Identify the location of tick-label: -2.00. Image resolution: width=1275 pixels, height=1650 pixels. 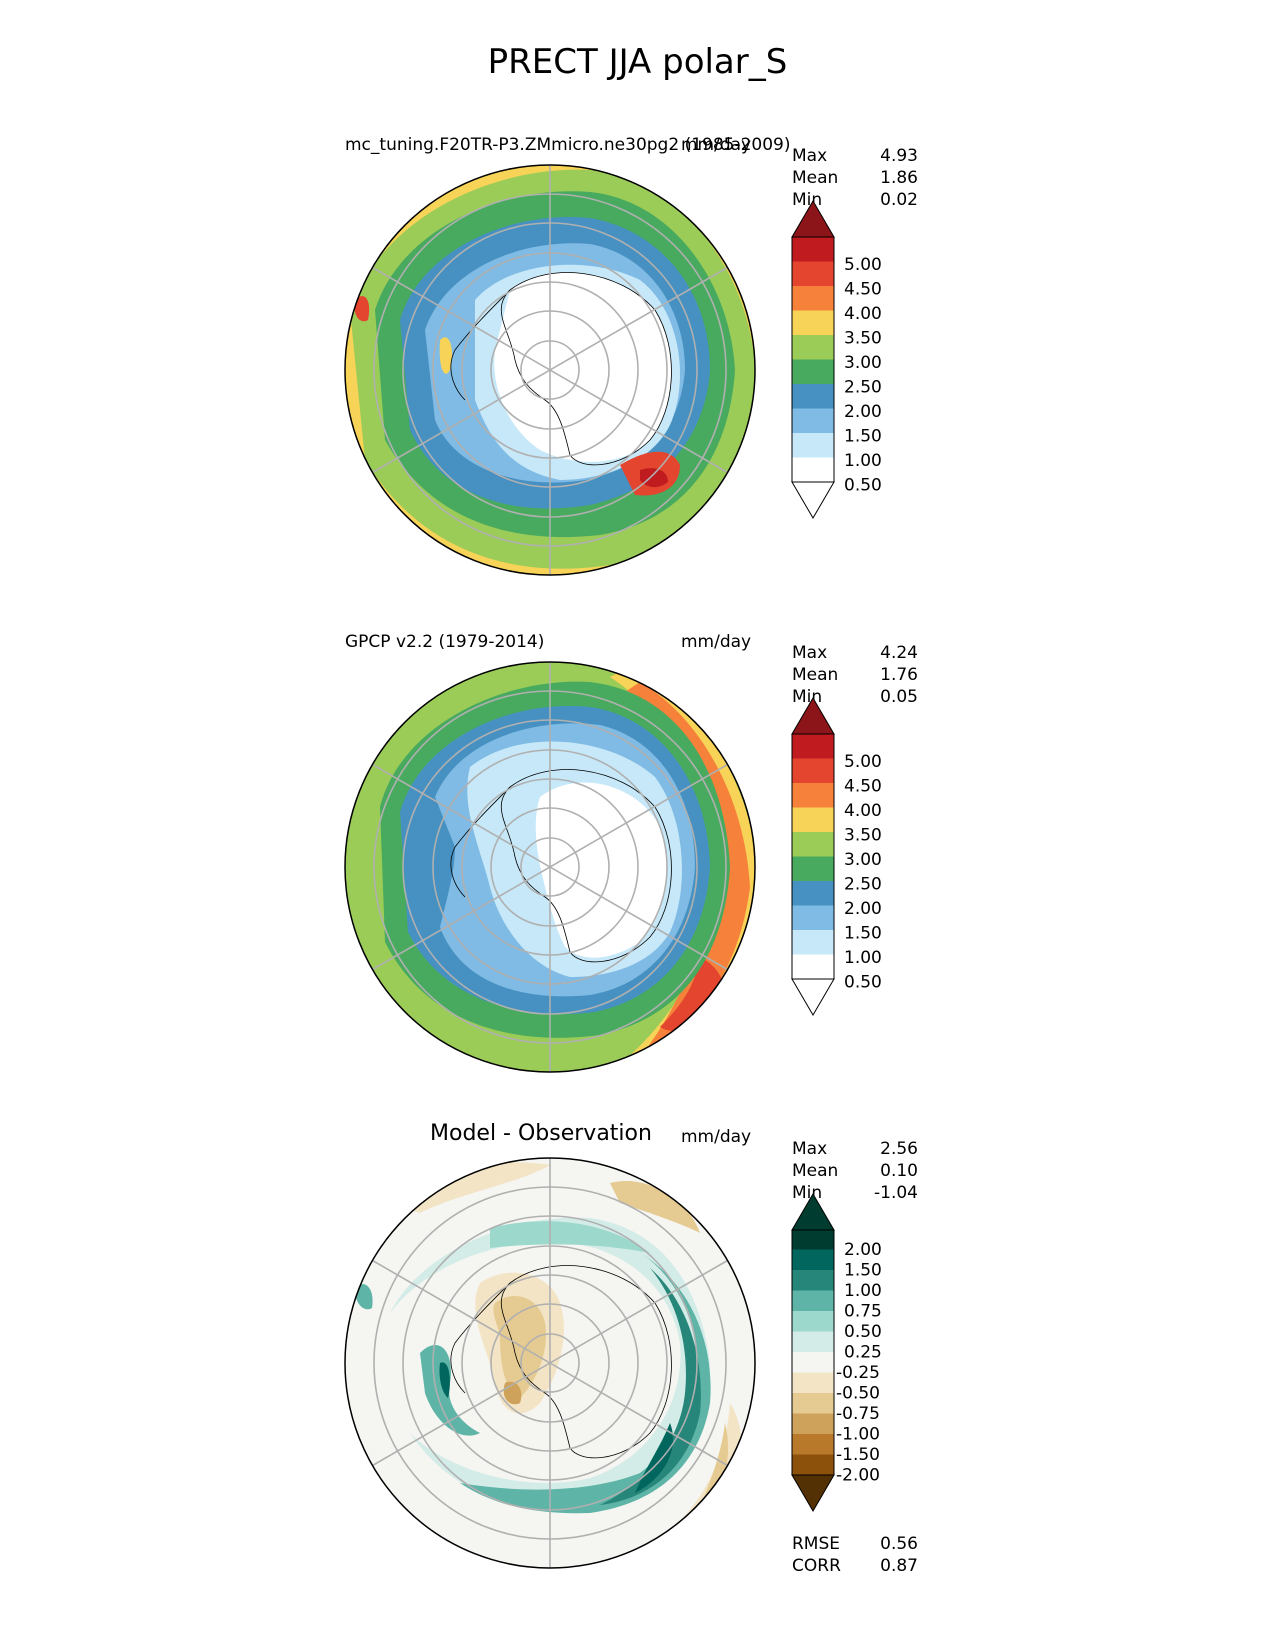
(858, 1476).